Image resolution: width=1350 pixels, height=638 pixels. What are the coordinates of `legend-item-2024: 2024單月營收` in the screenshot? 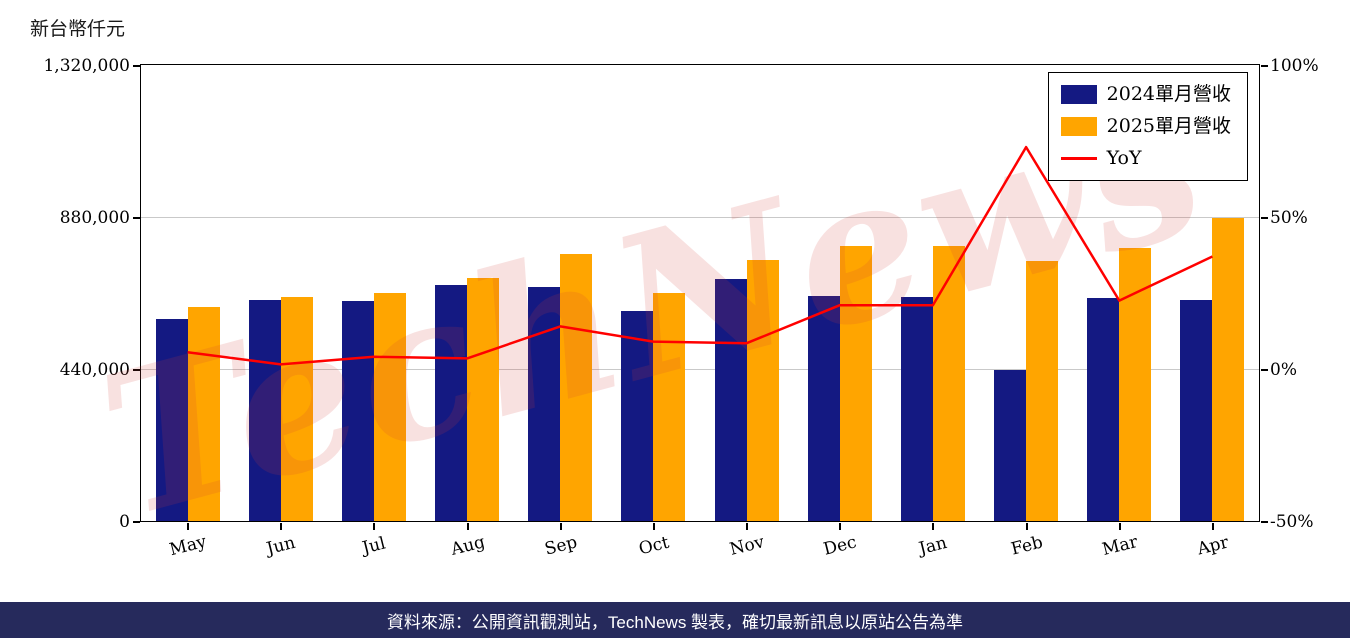 It's located at (1145, 94).